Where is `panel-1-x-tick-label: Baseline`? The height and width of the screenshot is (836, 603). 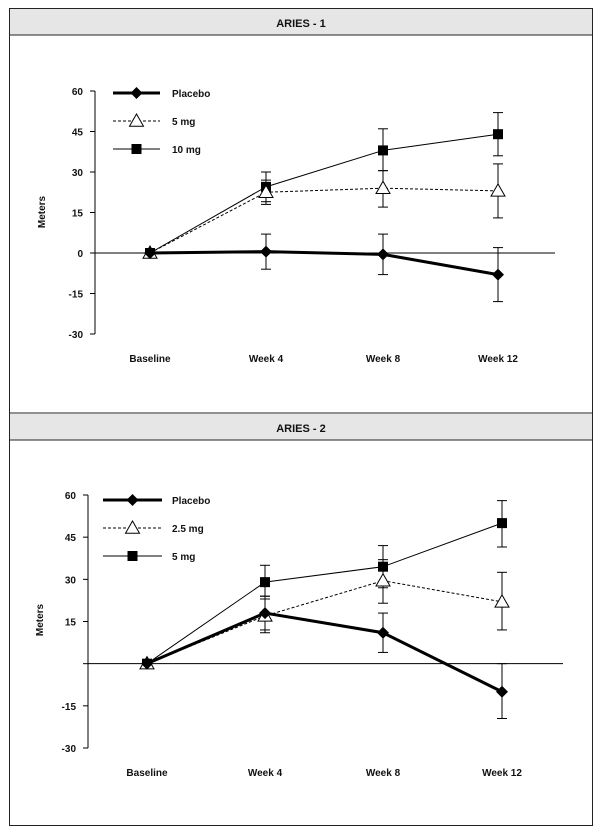 panel-1-x-tick-label: Baseline is located at coordinates (150, 359).